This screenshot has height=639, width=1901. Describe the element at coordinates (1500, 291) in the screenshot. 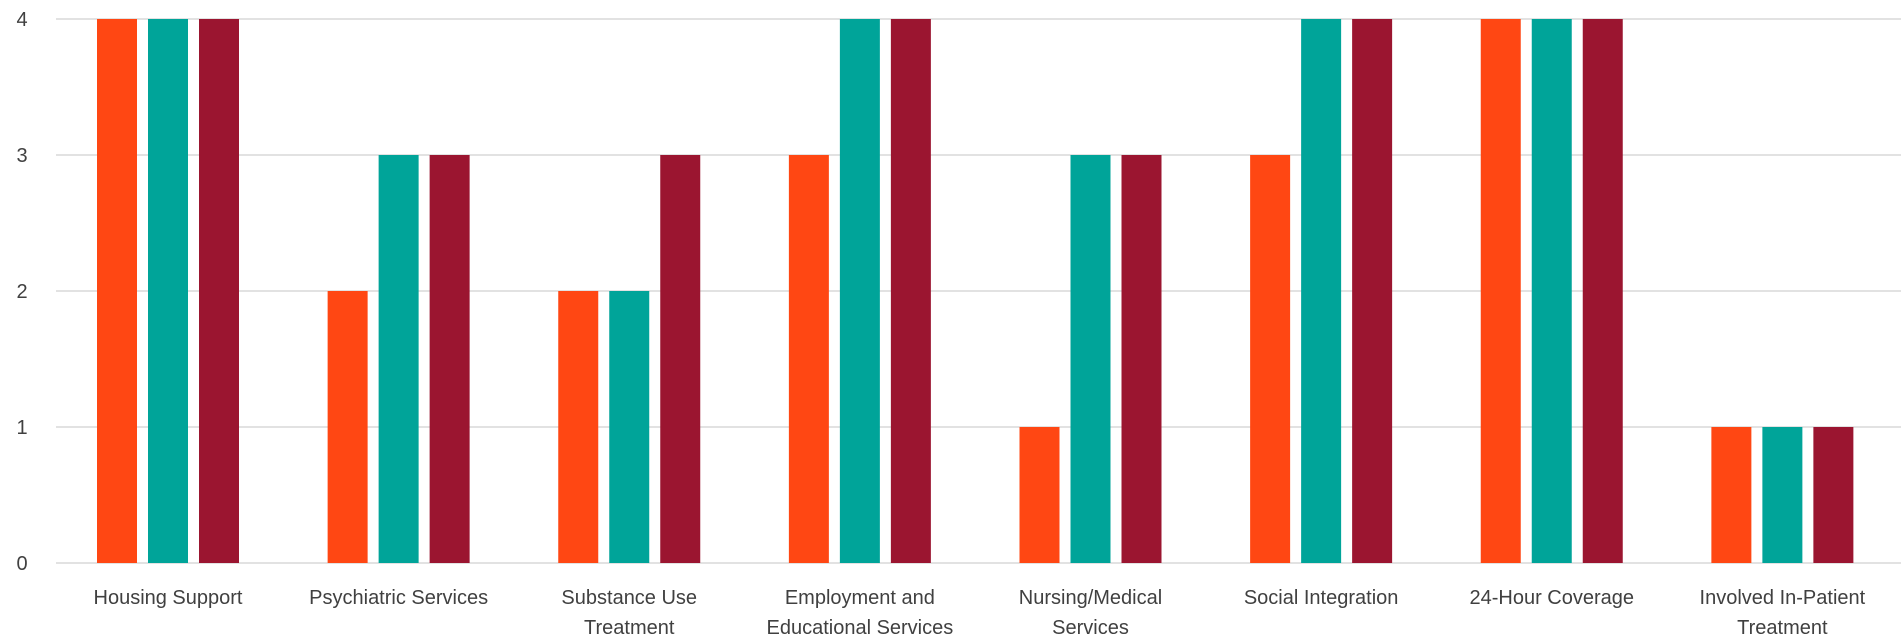

I see `bar-series1-cat7` at that location.